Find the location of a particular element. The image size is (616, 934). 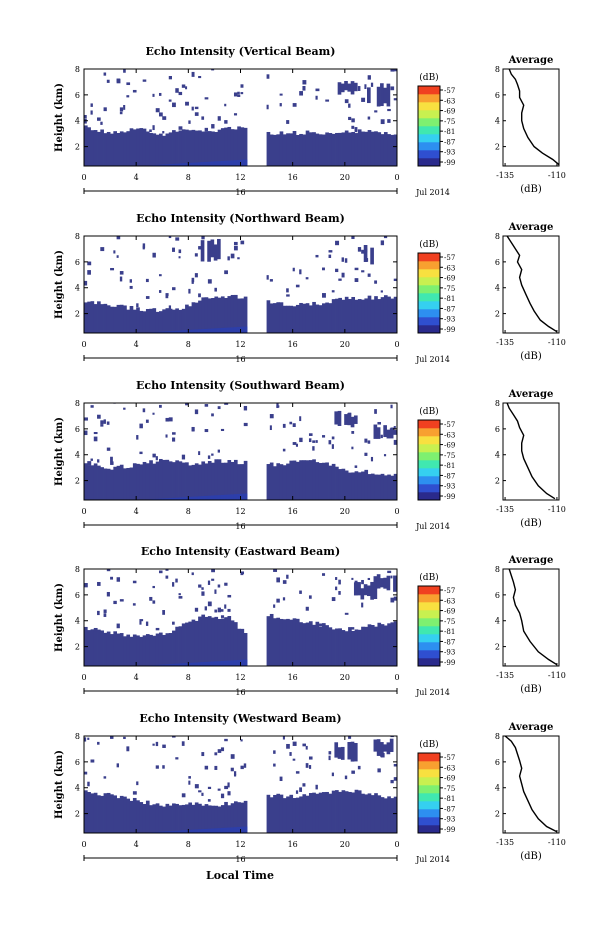

average-y-tick-label: 4 is located at coordinates (497, 121).